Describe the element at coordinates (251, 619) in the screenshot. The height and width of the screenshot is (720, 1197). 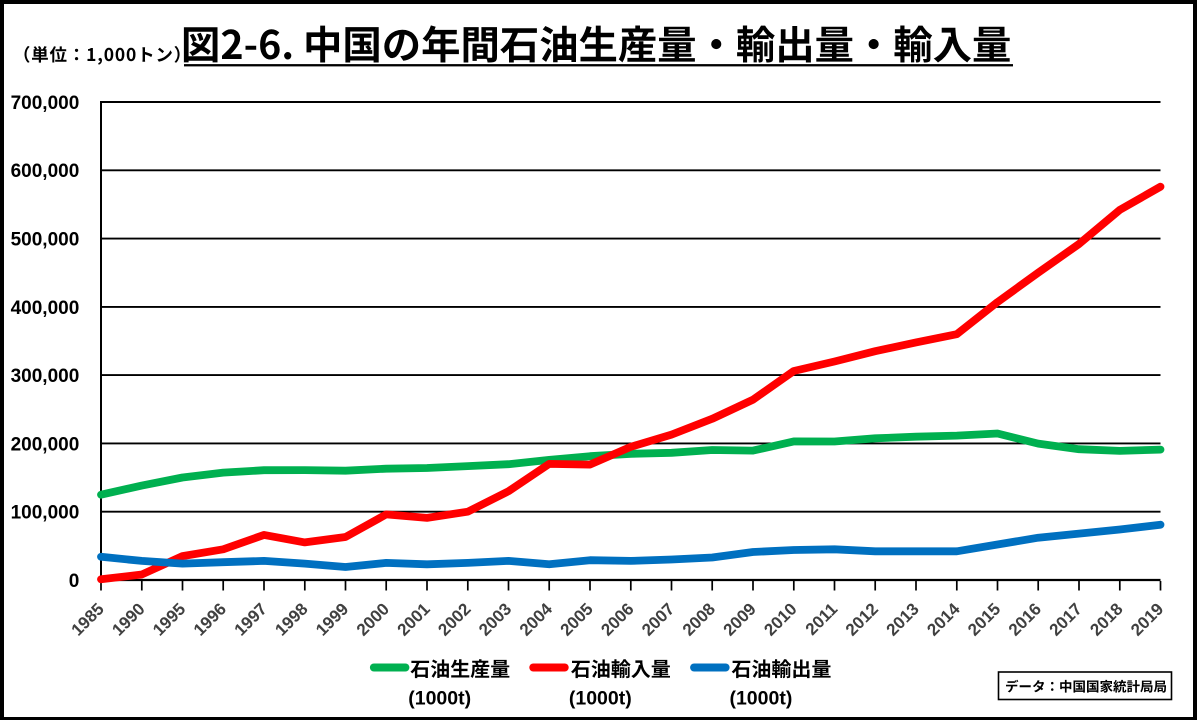
I see `svg-text: 1997` at that location.